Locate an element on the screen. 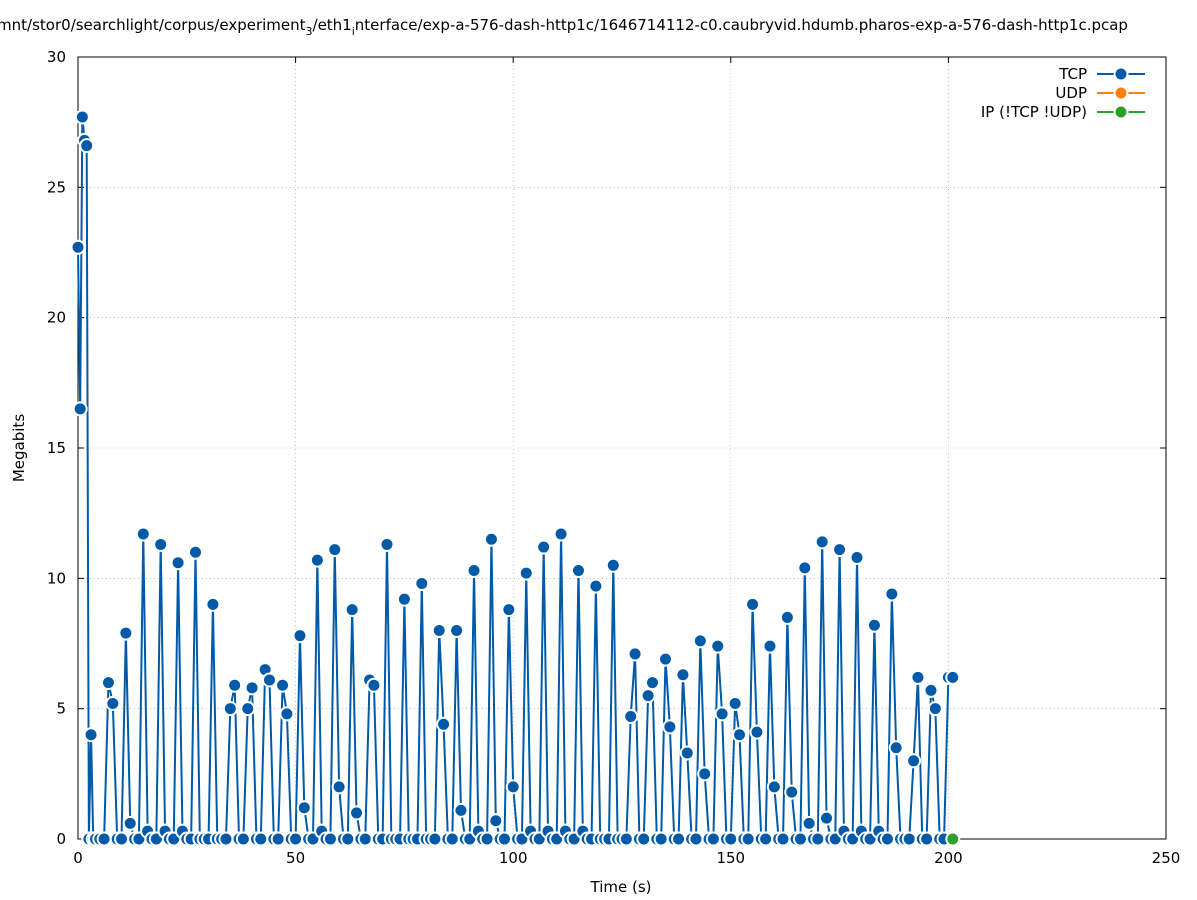 The height and width of the screenshot is (900, 1197). x-tick-label: 200 is located at coordinates (948, 858).